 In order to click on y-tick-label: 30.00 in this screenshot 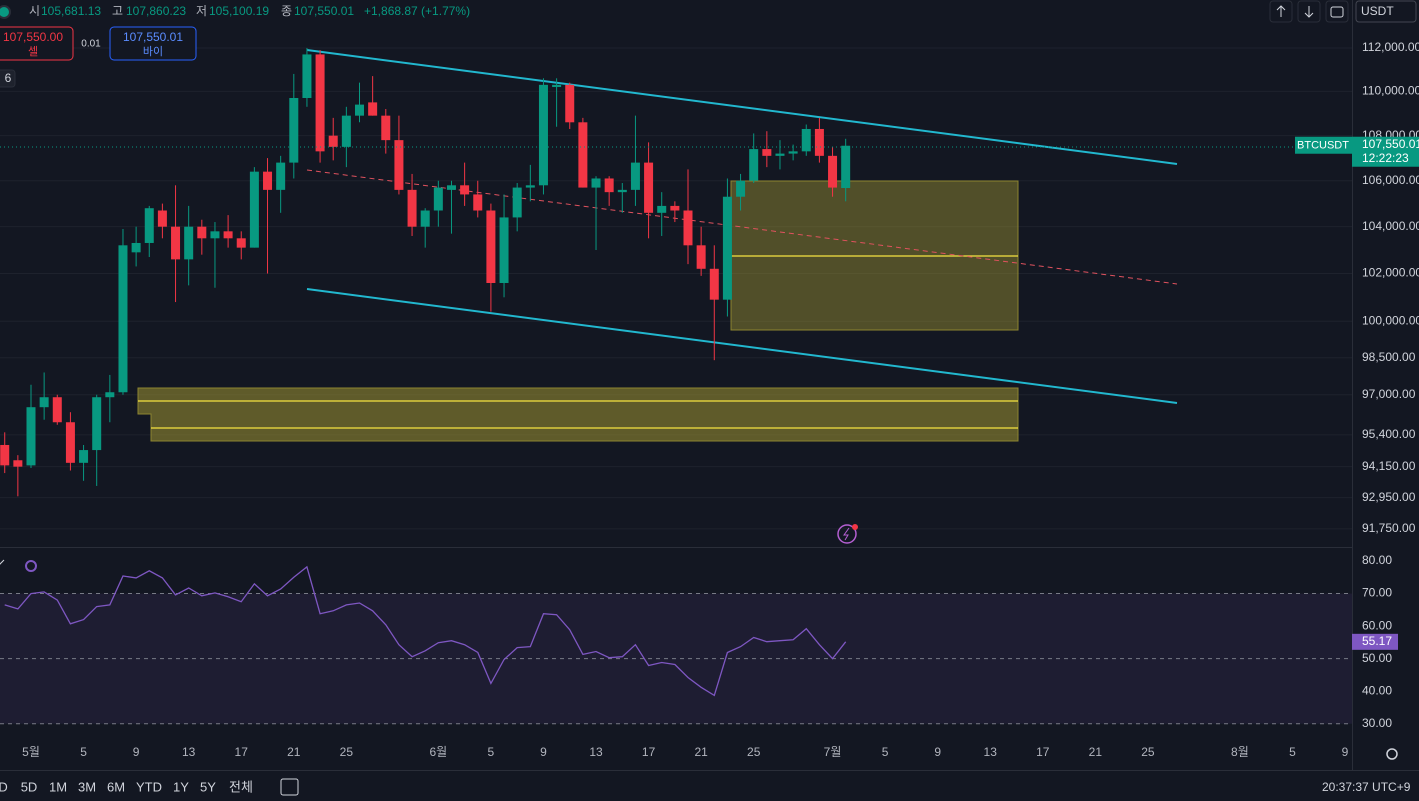, I will do `click(1377, 723)`.